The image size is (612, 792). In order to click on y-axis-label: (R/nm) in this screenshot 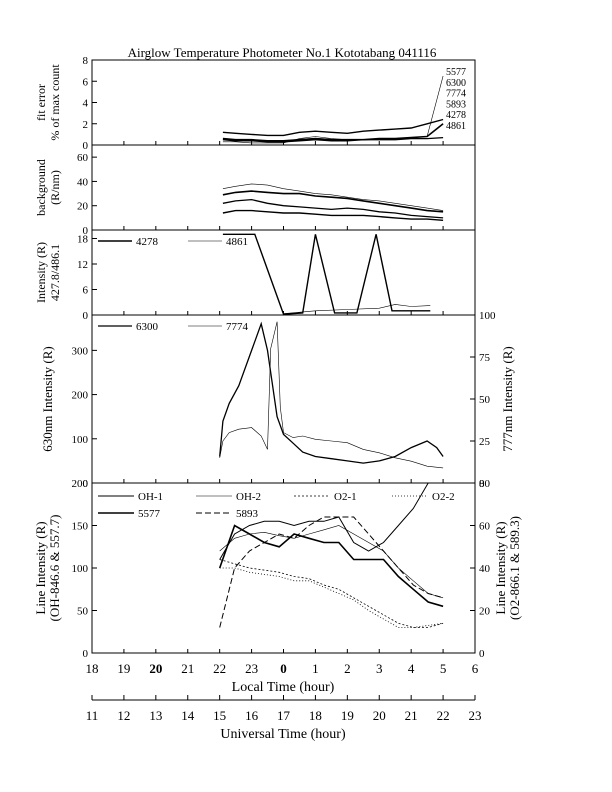, I will do `click(55, 187)`.